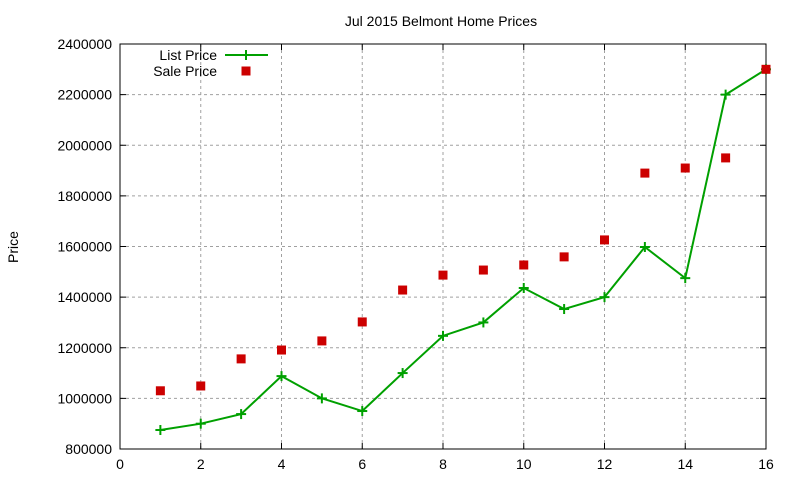 Image resolution: width=800 pixels, height=485 pixels. Describe the element at coordinates (84, 44) in the screenshot. I see `y-tick-label: 2400000` at that location.